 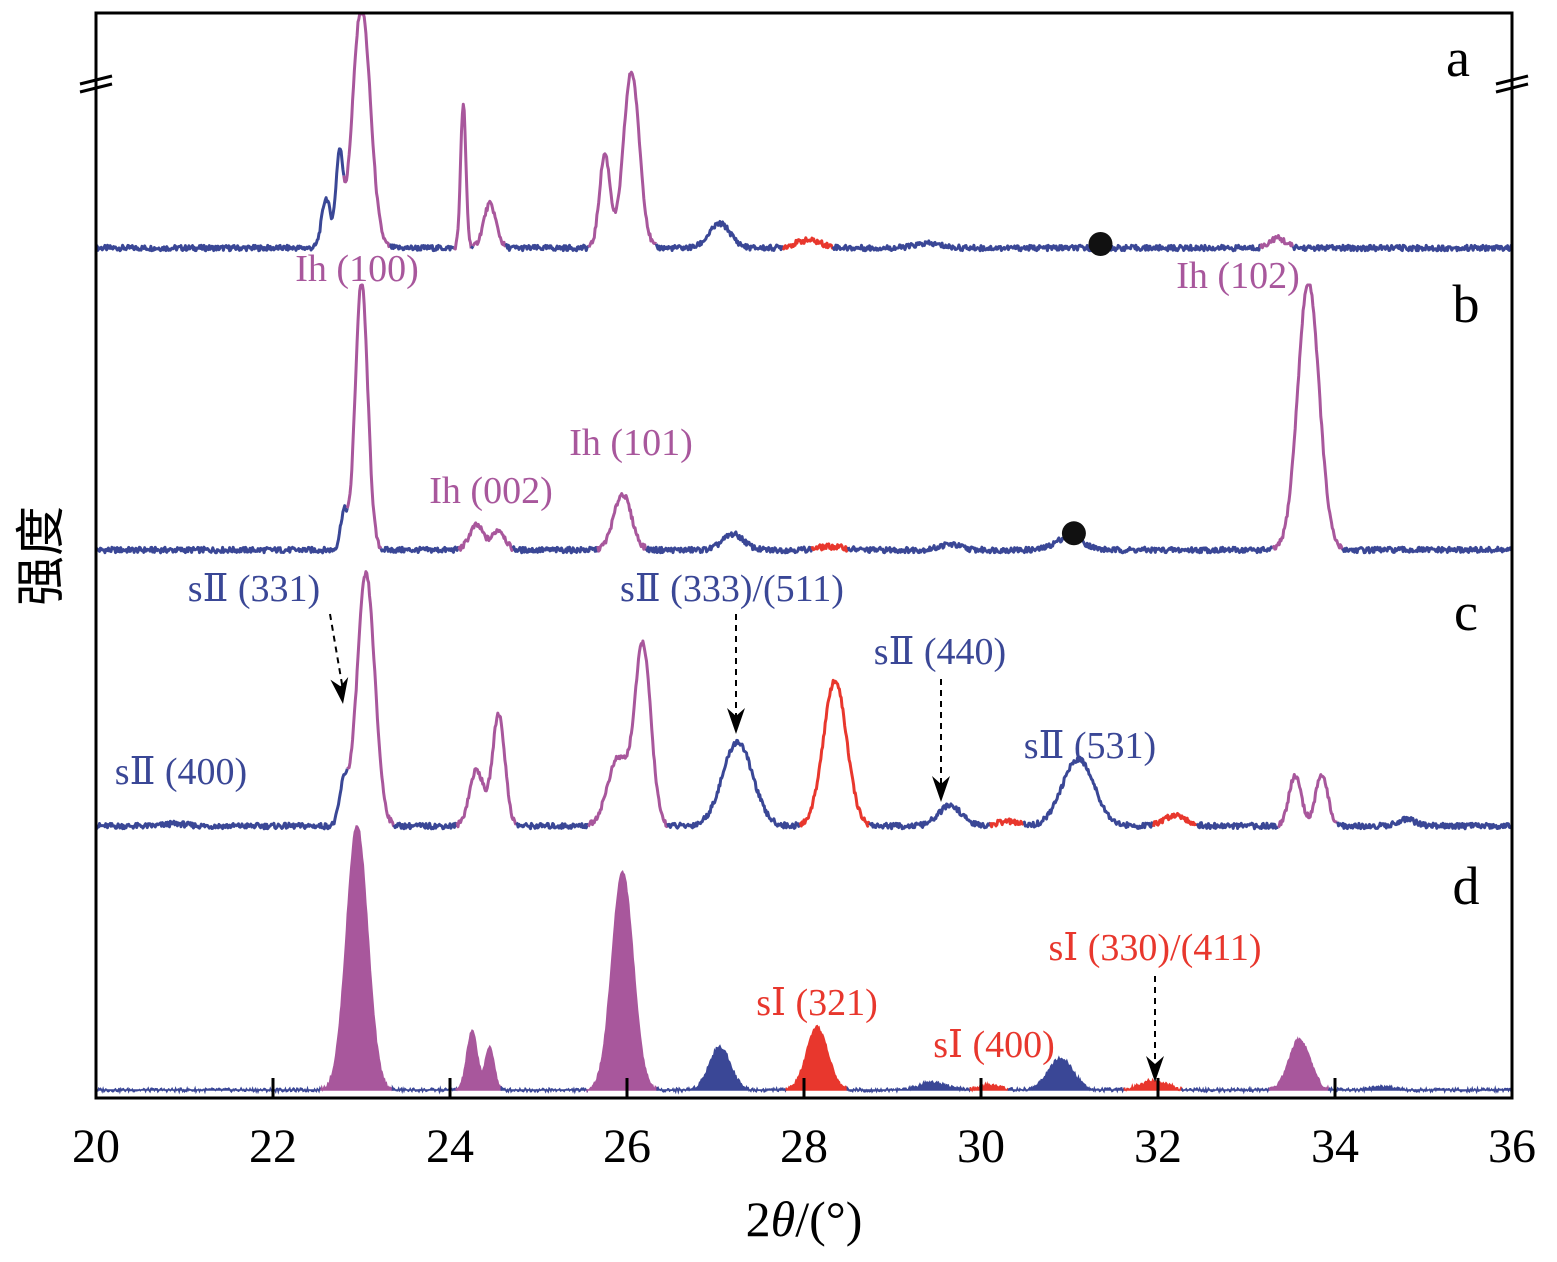 I want to click on x-tick-label-28: 28, so click(x=804, y=1146).